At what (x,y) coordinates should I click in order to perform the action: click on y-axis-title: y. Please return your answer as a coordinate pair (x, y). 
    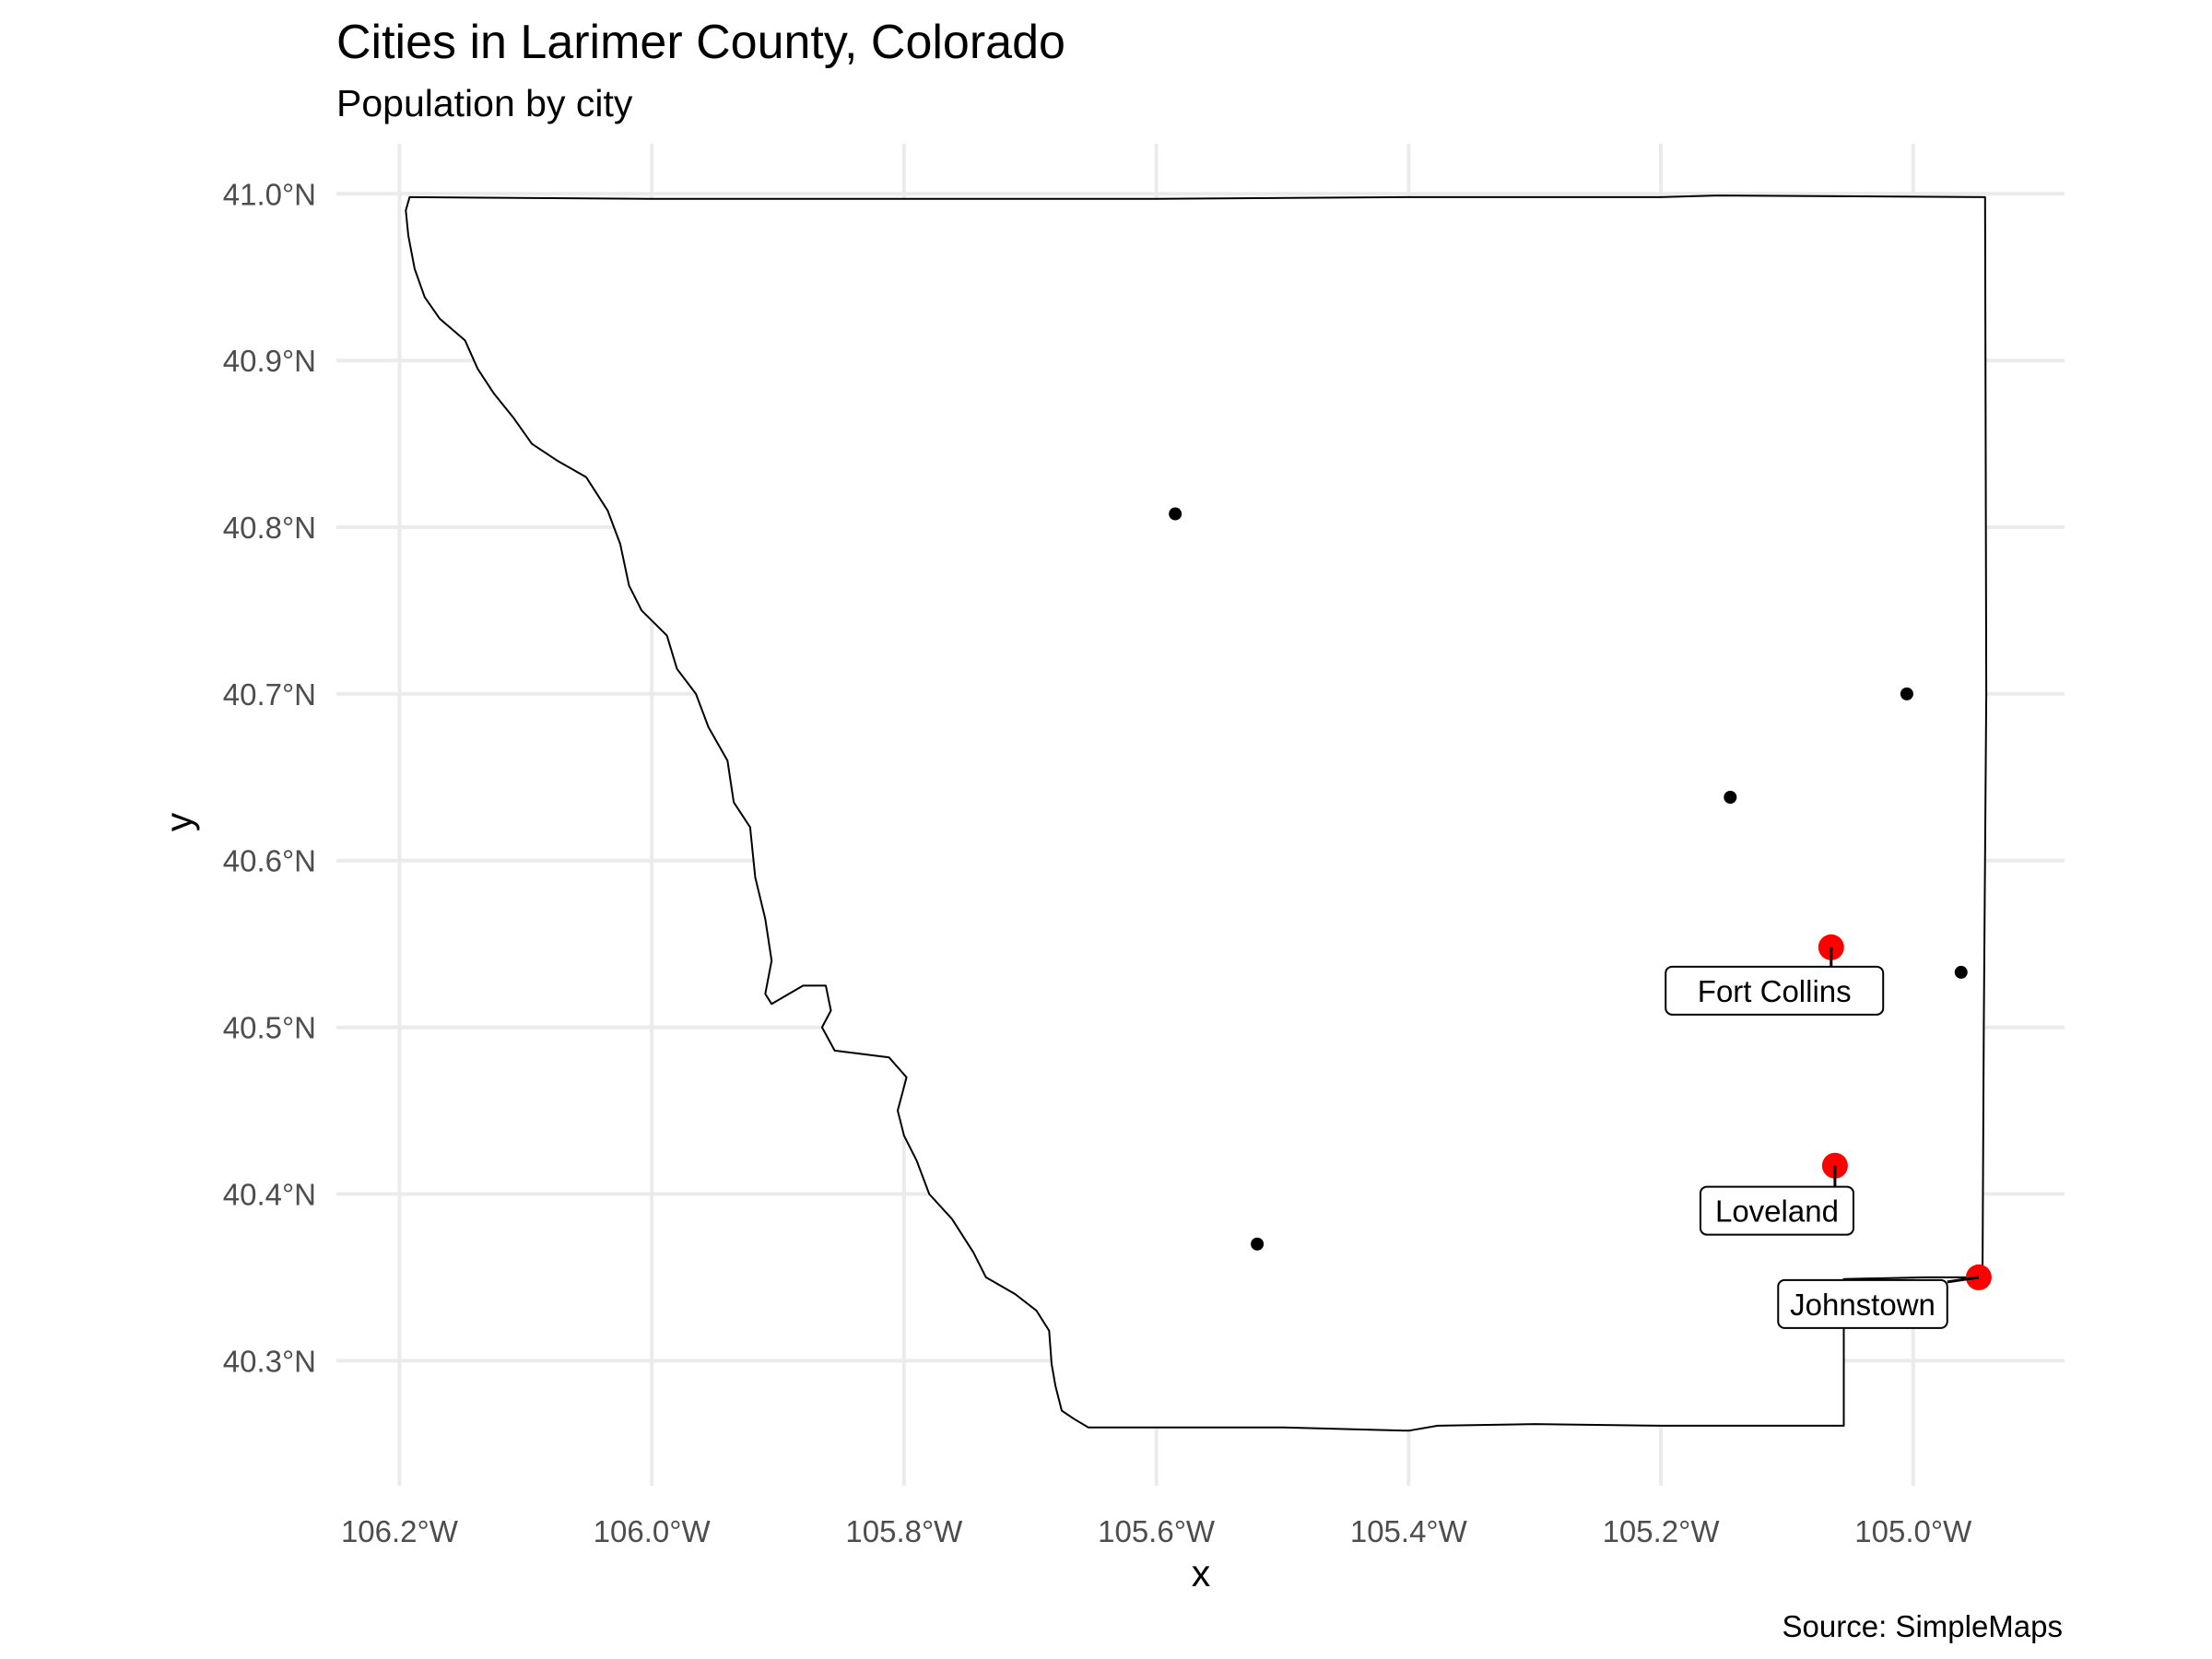
    Looking at the image, I should click on (179, 821).